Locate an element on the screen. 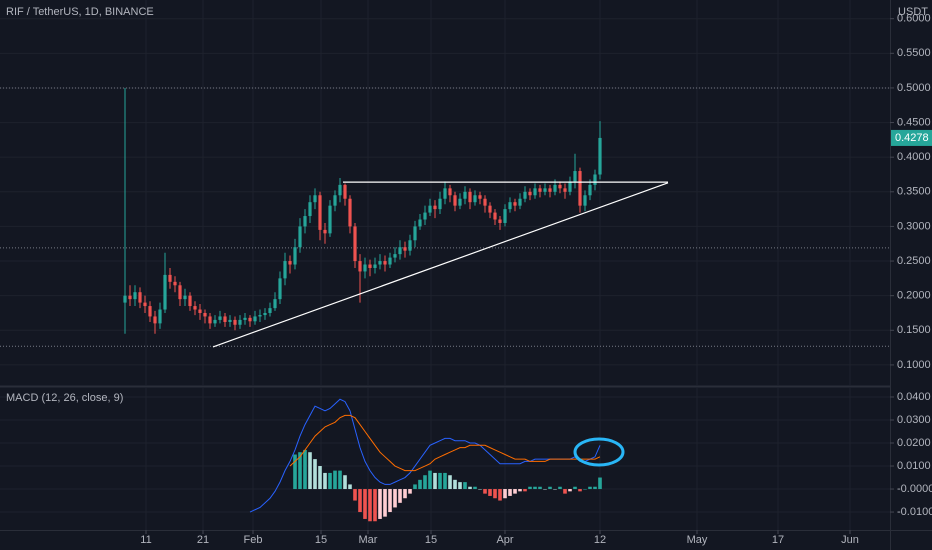 This screenshot has height=550, width=932. highlight-ellipse is located at coordinates (599, 452).